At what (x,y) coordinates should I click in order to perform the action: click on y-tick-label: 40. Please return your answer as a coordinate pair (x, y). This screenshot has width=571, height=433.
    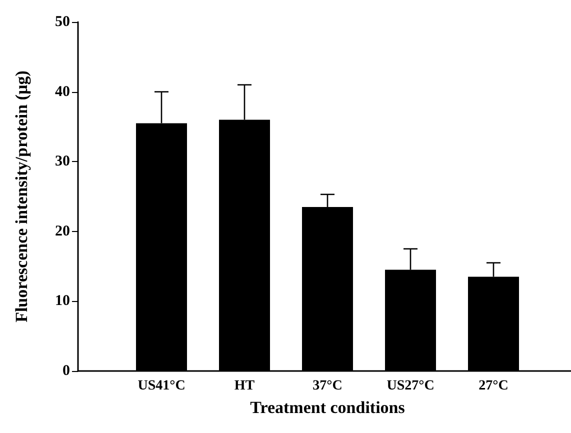
    Looking at the image, I should click on (62, 92).